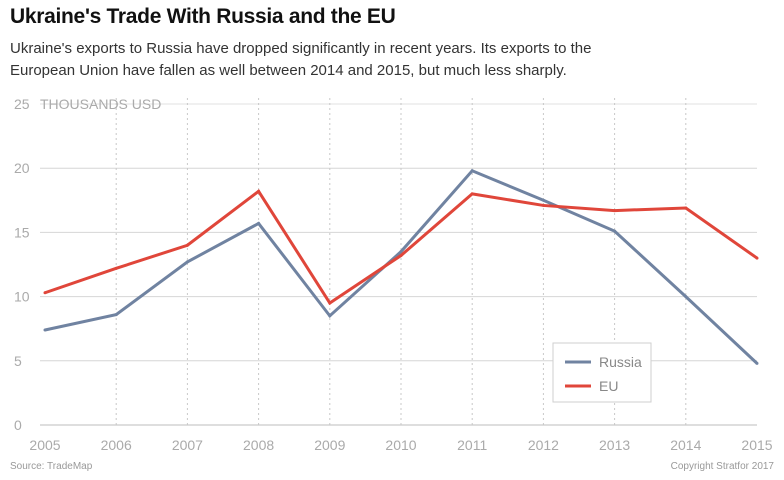  Describe the element at coordinates (472, 445) in the screenshot. I see `x-tick-label: 2011` at that location.